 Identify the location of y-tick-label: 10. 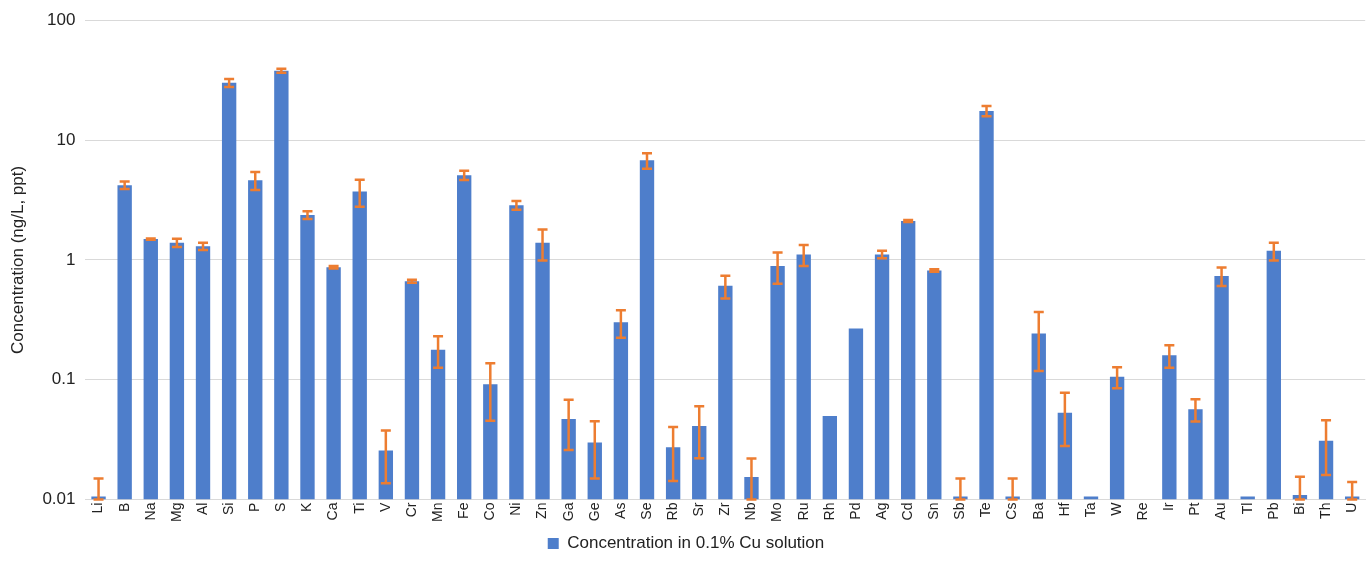
(66, 139).